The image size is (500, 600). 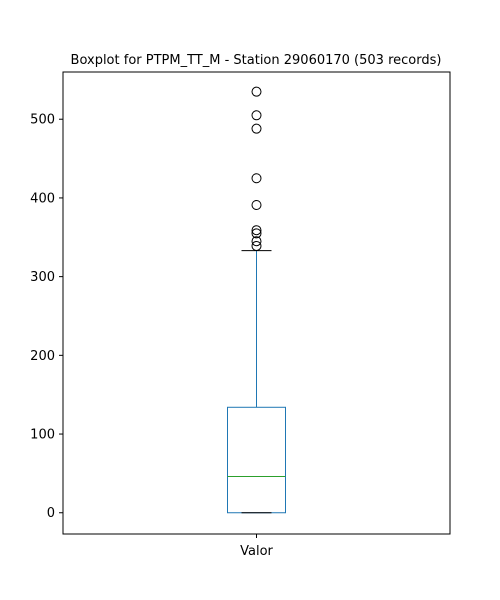 I want to click on iqr-box, so click(x=256, y=460).